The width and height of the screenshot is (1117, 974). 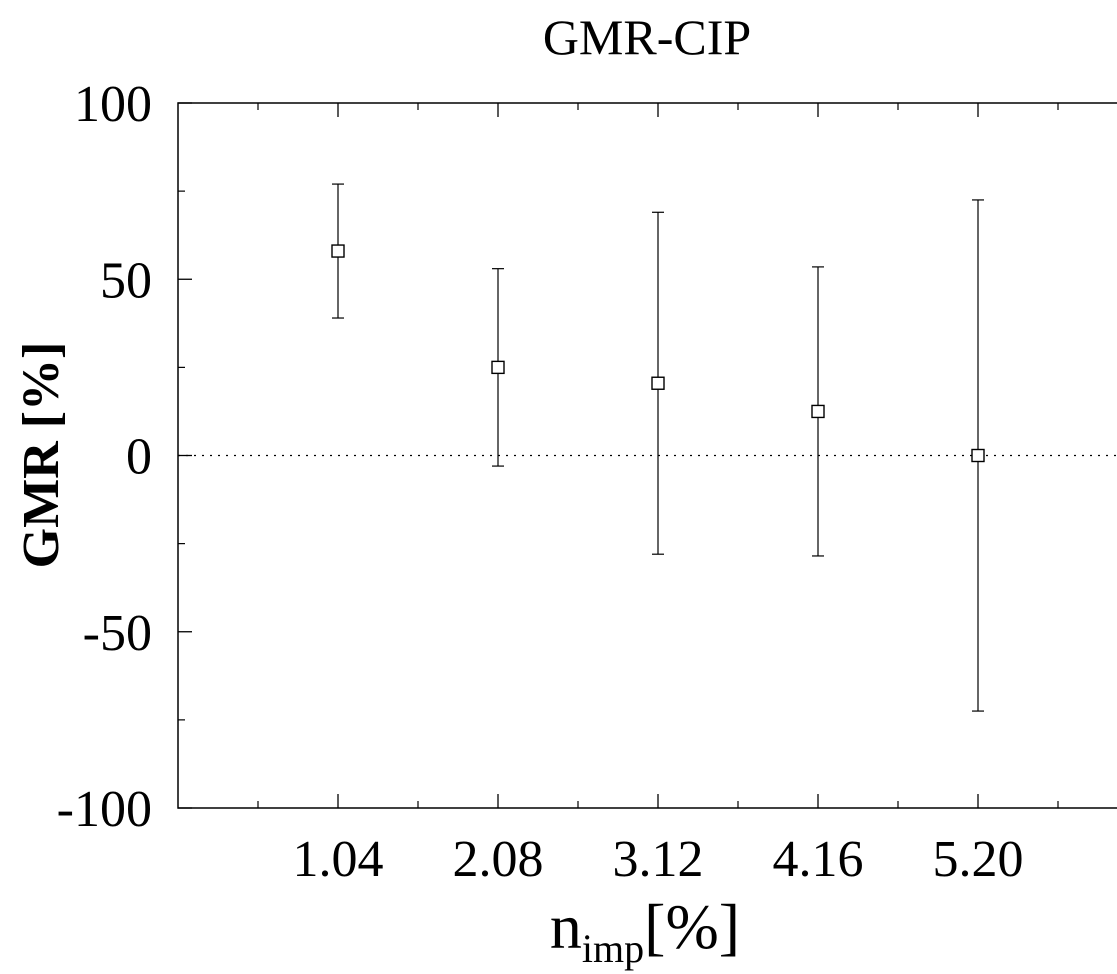 I want to click on x-tick-label: 4.16, so click(x=818, y=859).